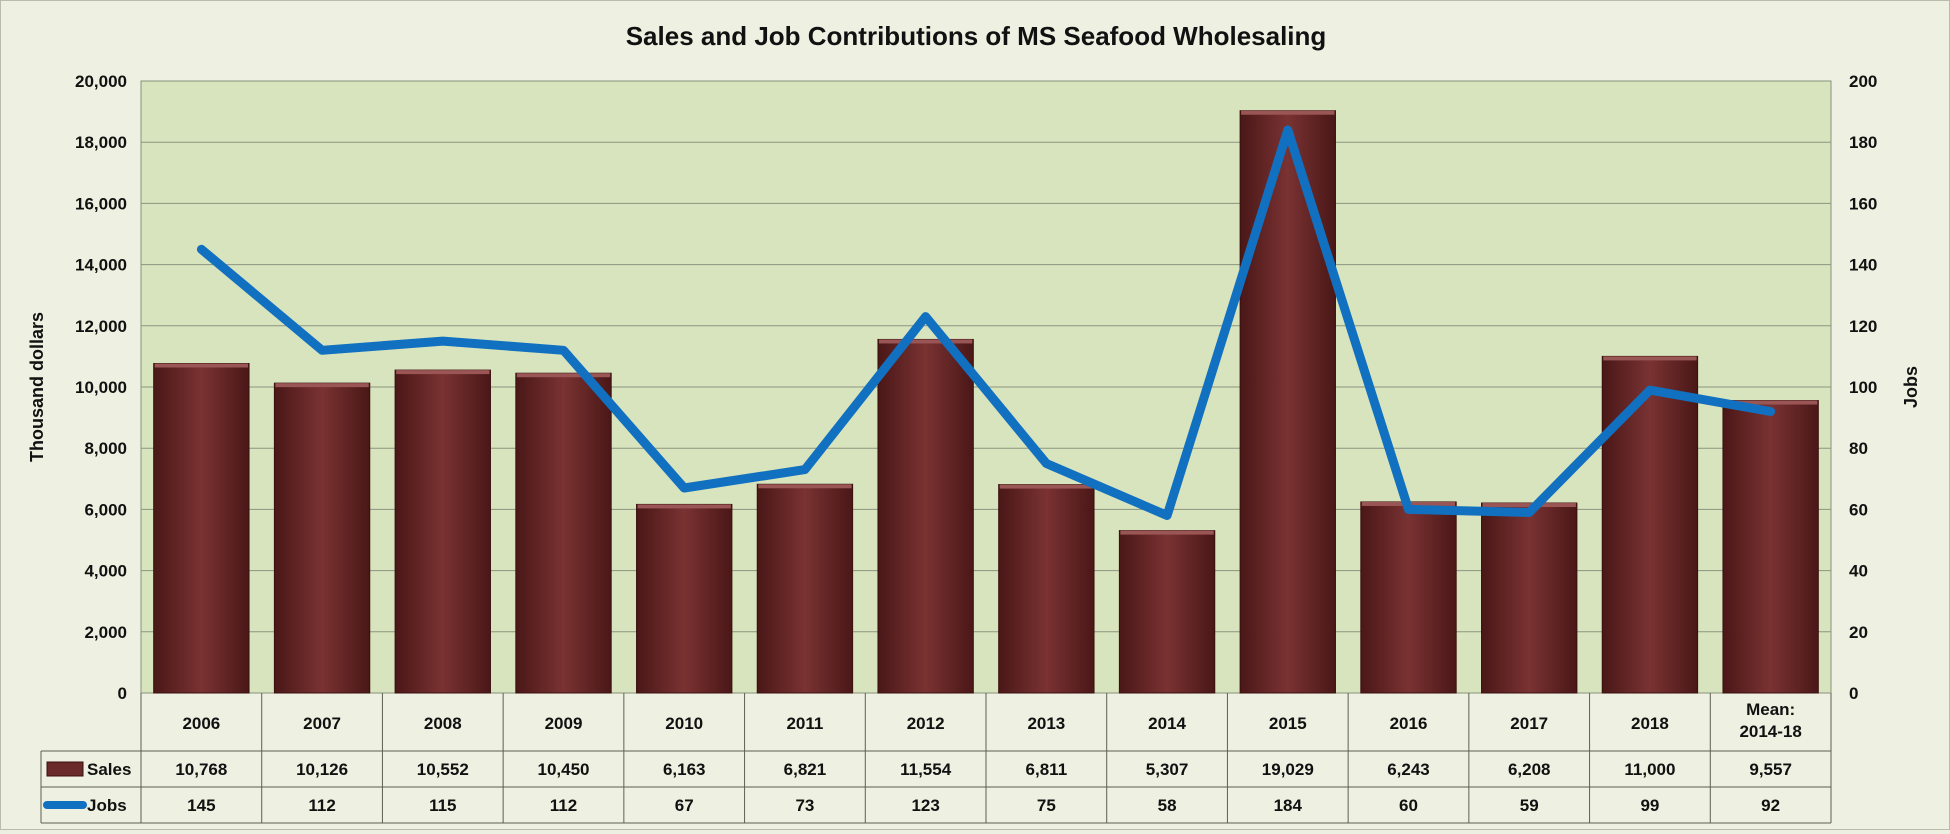  I want to click on y-tick-label-right: 100, so click(1863, 387).